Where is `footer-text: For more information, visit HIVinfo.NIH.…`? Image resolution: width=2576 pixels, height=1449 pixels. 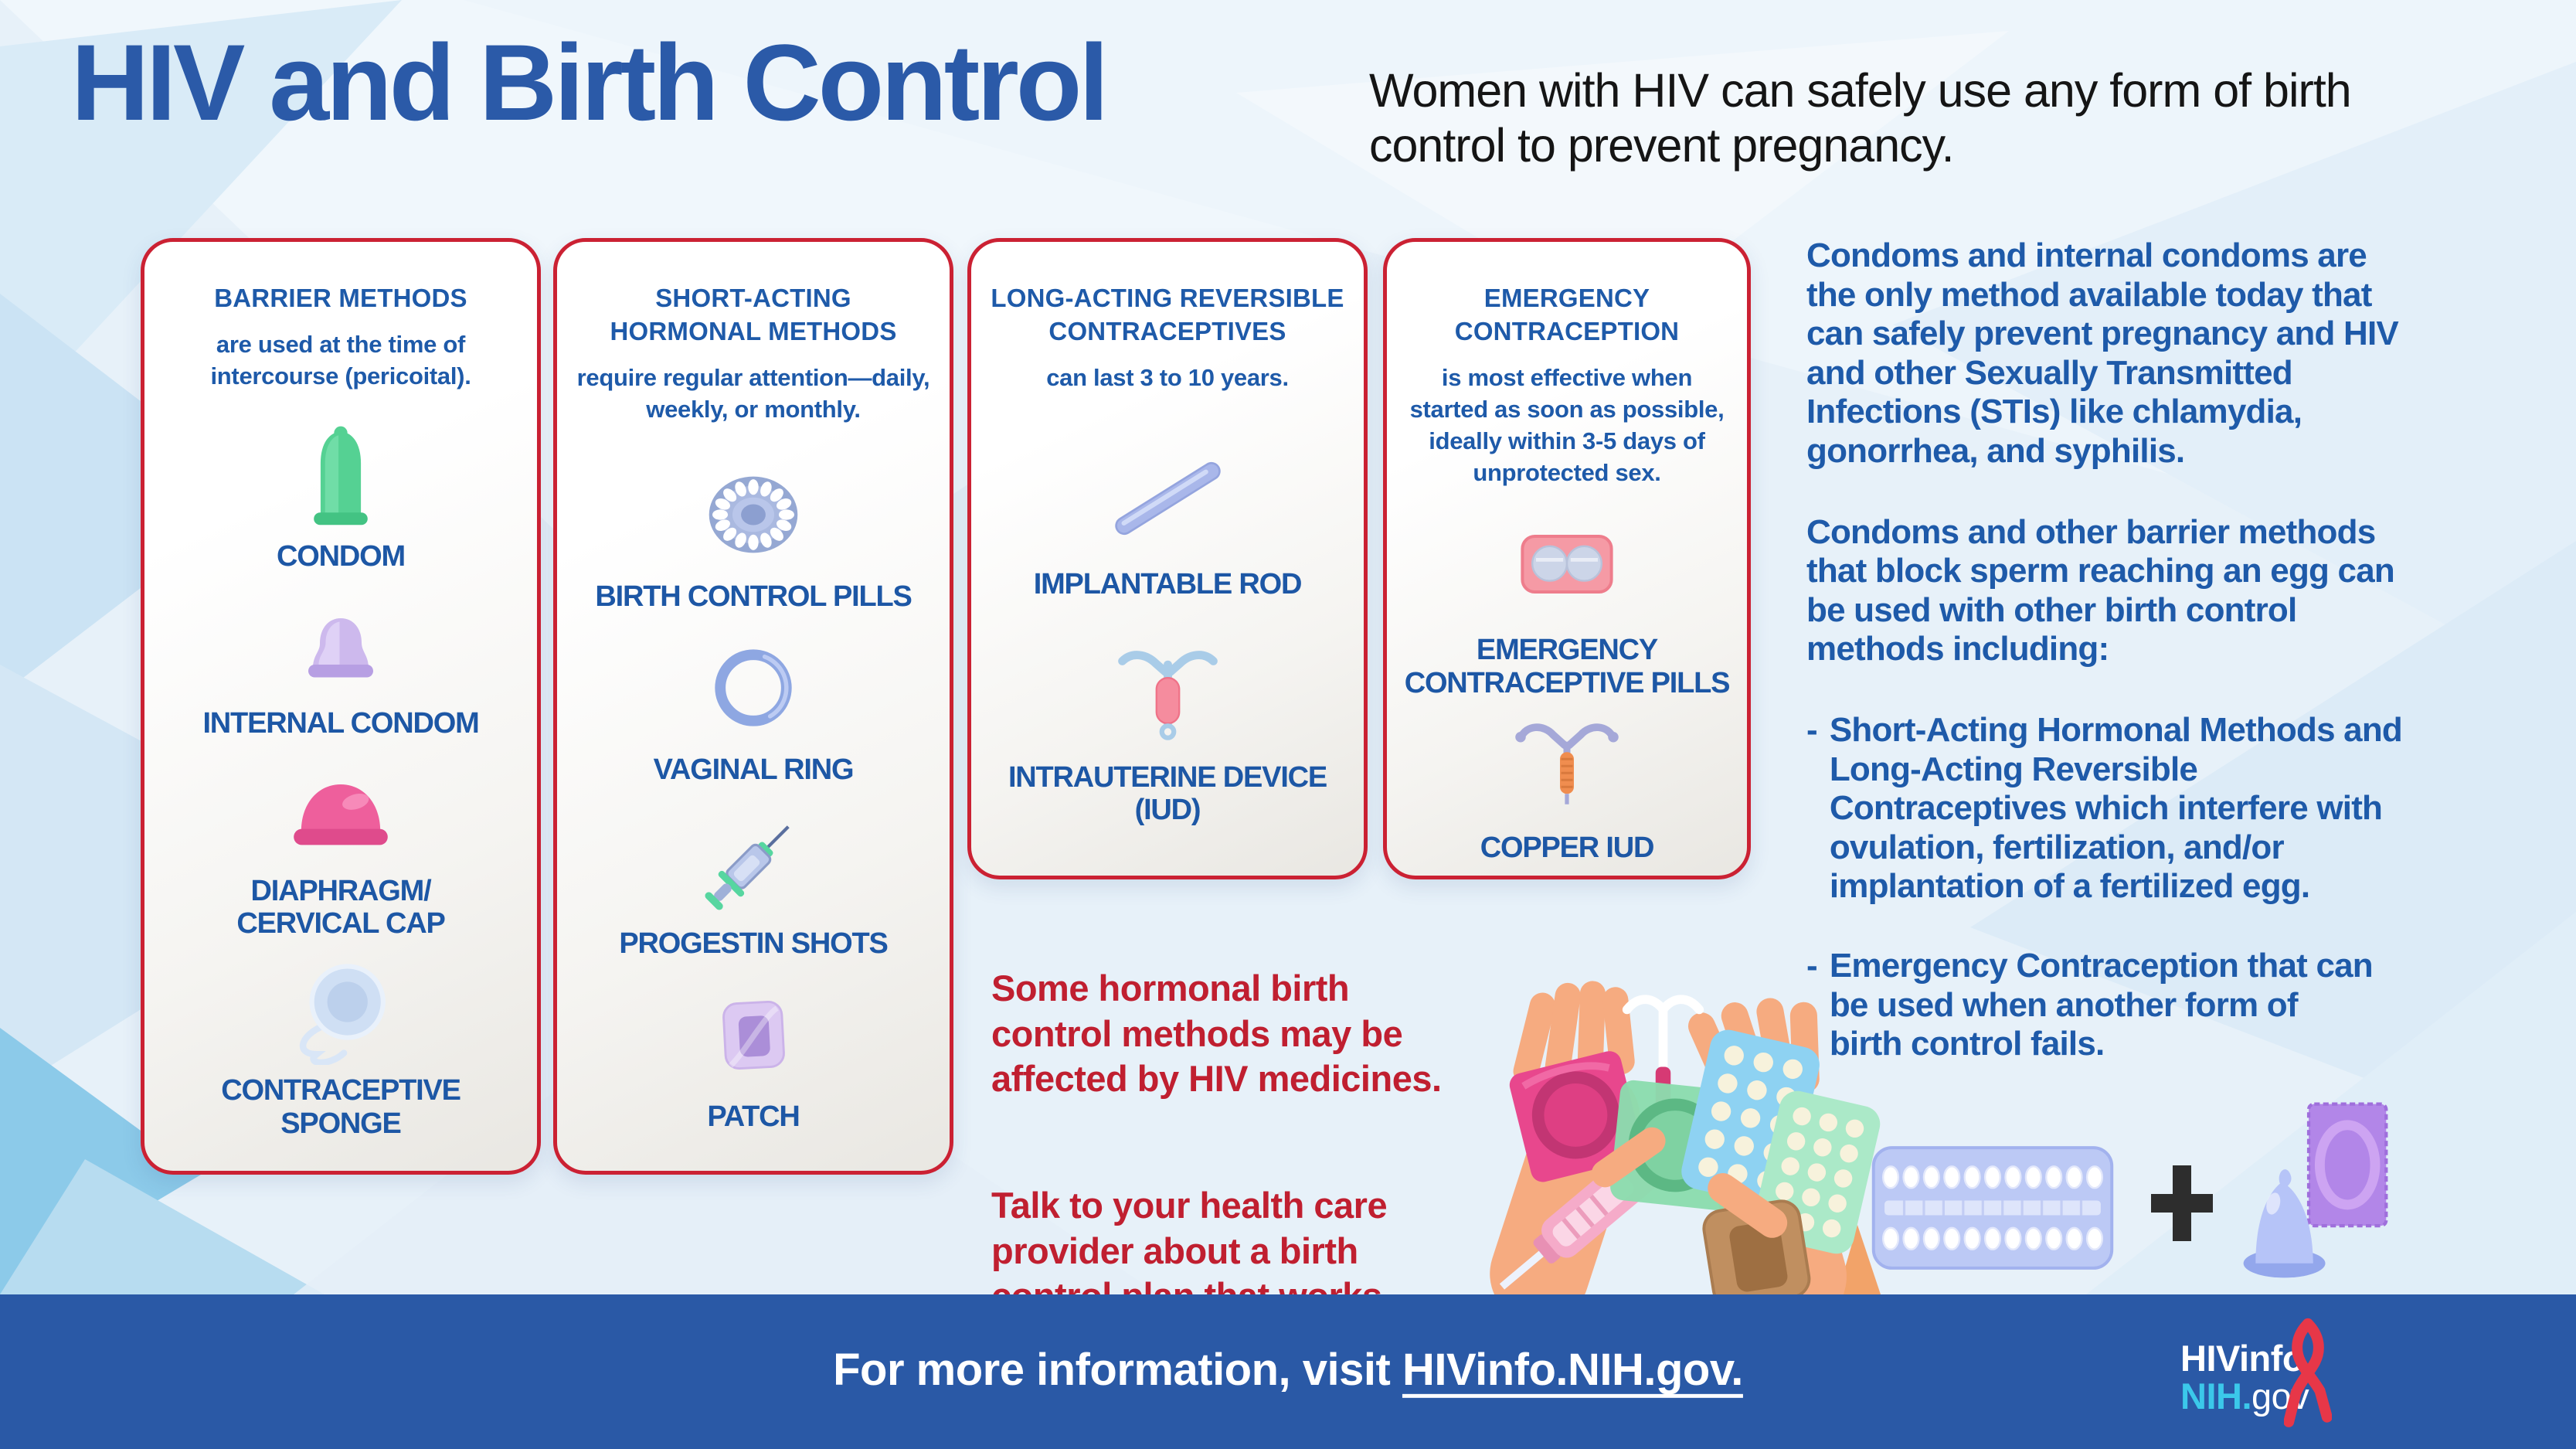 footer-text: For more information, visit HIVinfo.NIH.… is located at coordinates (1288, 1370).